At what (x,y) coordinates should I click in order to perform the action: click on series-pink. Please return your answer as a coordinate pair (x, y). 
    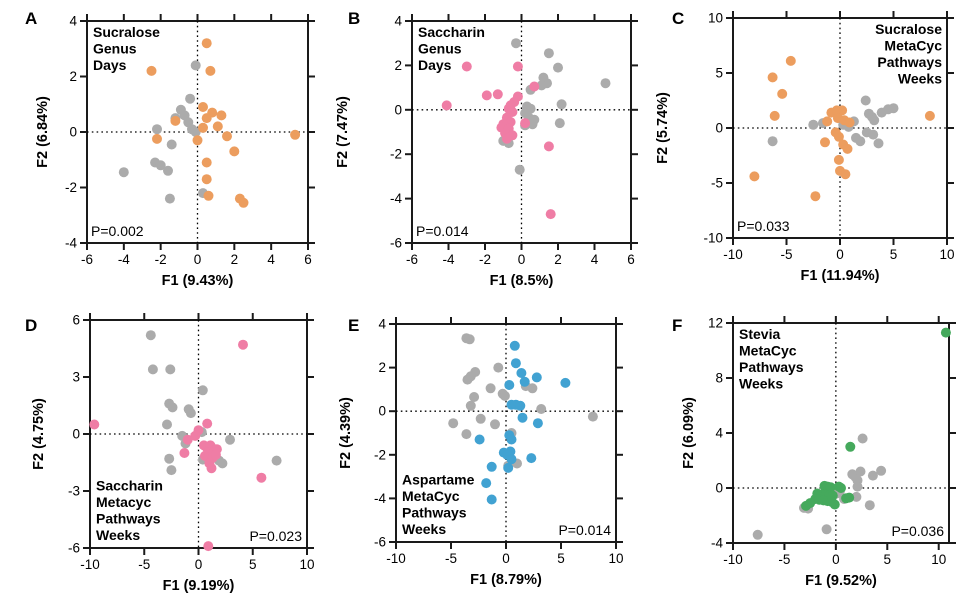
    Looking at the image, I should click on (498, 140).